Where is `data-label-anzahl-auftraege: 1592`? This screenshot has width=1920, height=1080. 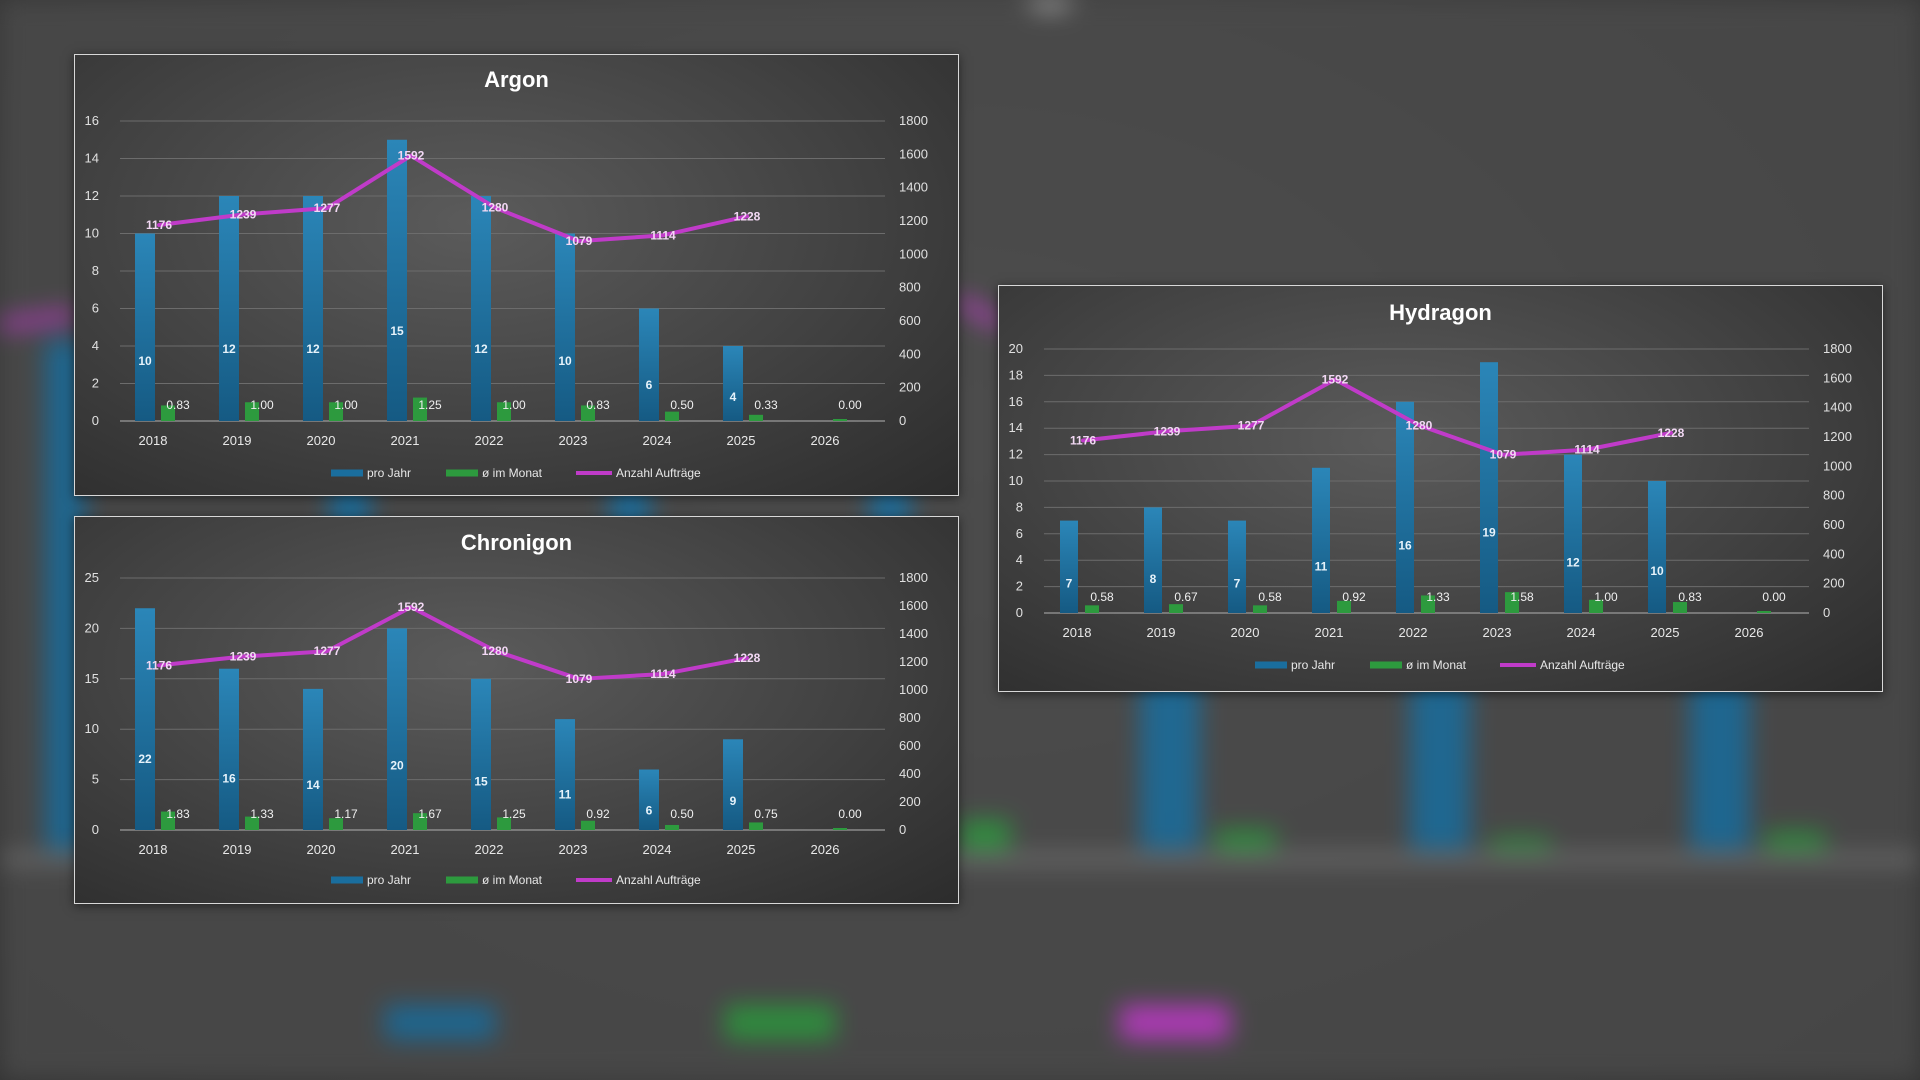 data-label-anzahl-auftraege: 1592 is located at coordinates (1335, 380).